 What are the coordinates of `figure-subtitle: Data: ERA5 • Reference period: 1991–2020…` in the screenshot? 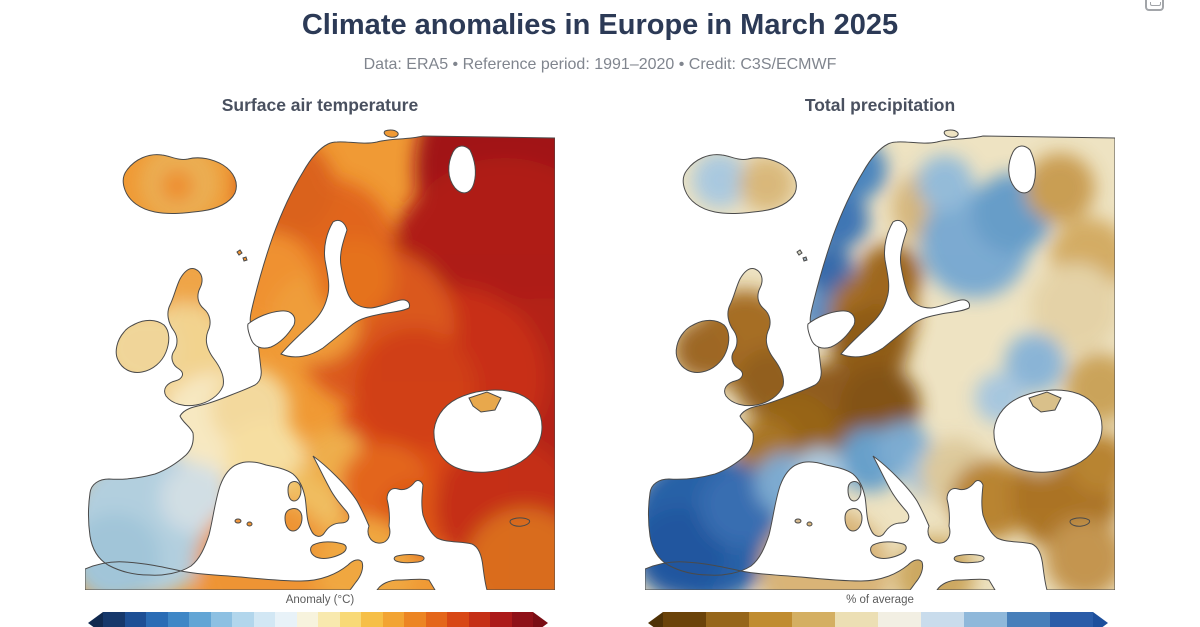 It's located at (600, 64).